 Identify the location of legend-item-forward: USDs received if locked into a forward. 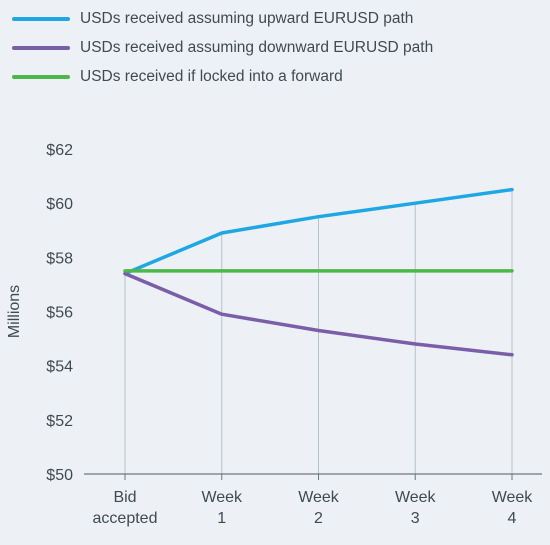
(222, 76).